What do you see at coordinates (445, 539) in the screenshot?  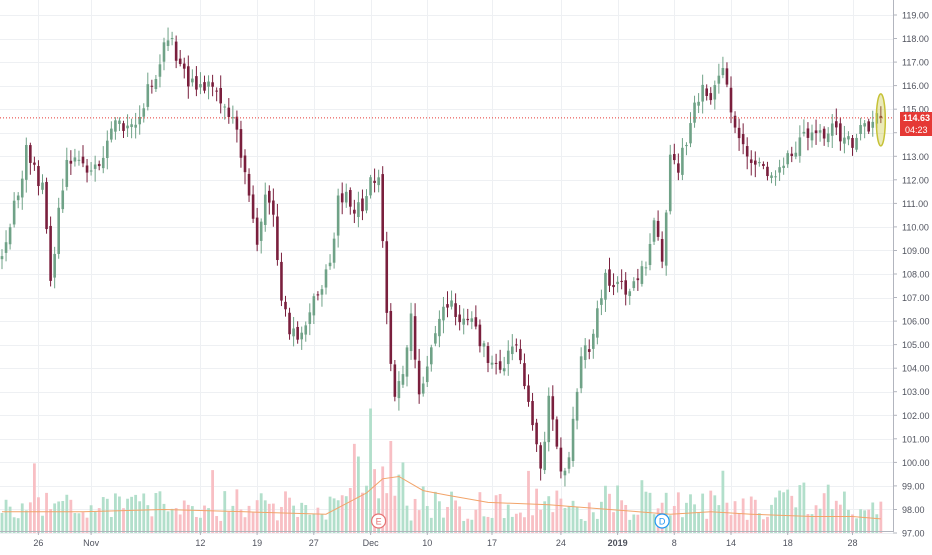 I see `time-axis: 26 Nov 12 19 27 Dec 10 17 24 2019 8 14 18 28` at bounding box center [445, 539].